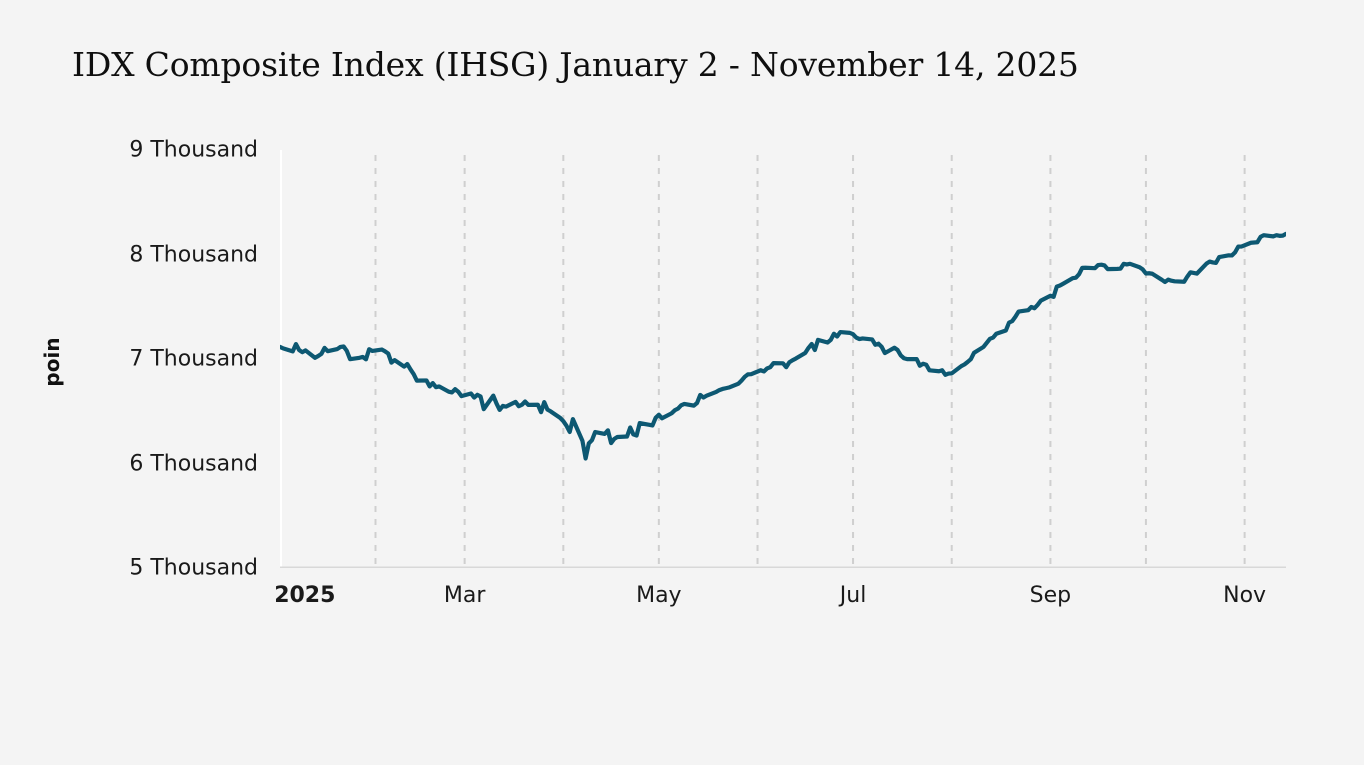  What do you see at coordinates (193, 568) in the screenshot?
I see `y-tick-label: 5 Thousand` at bounding box center [193, 568].